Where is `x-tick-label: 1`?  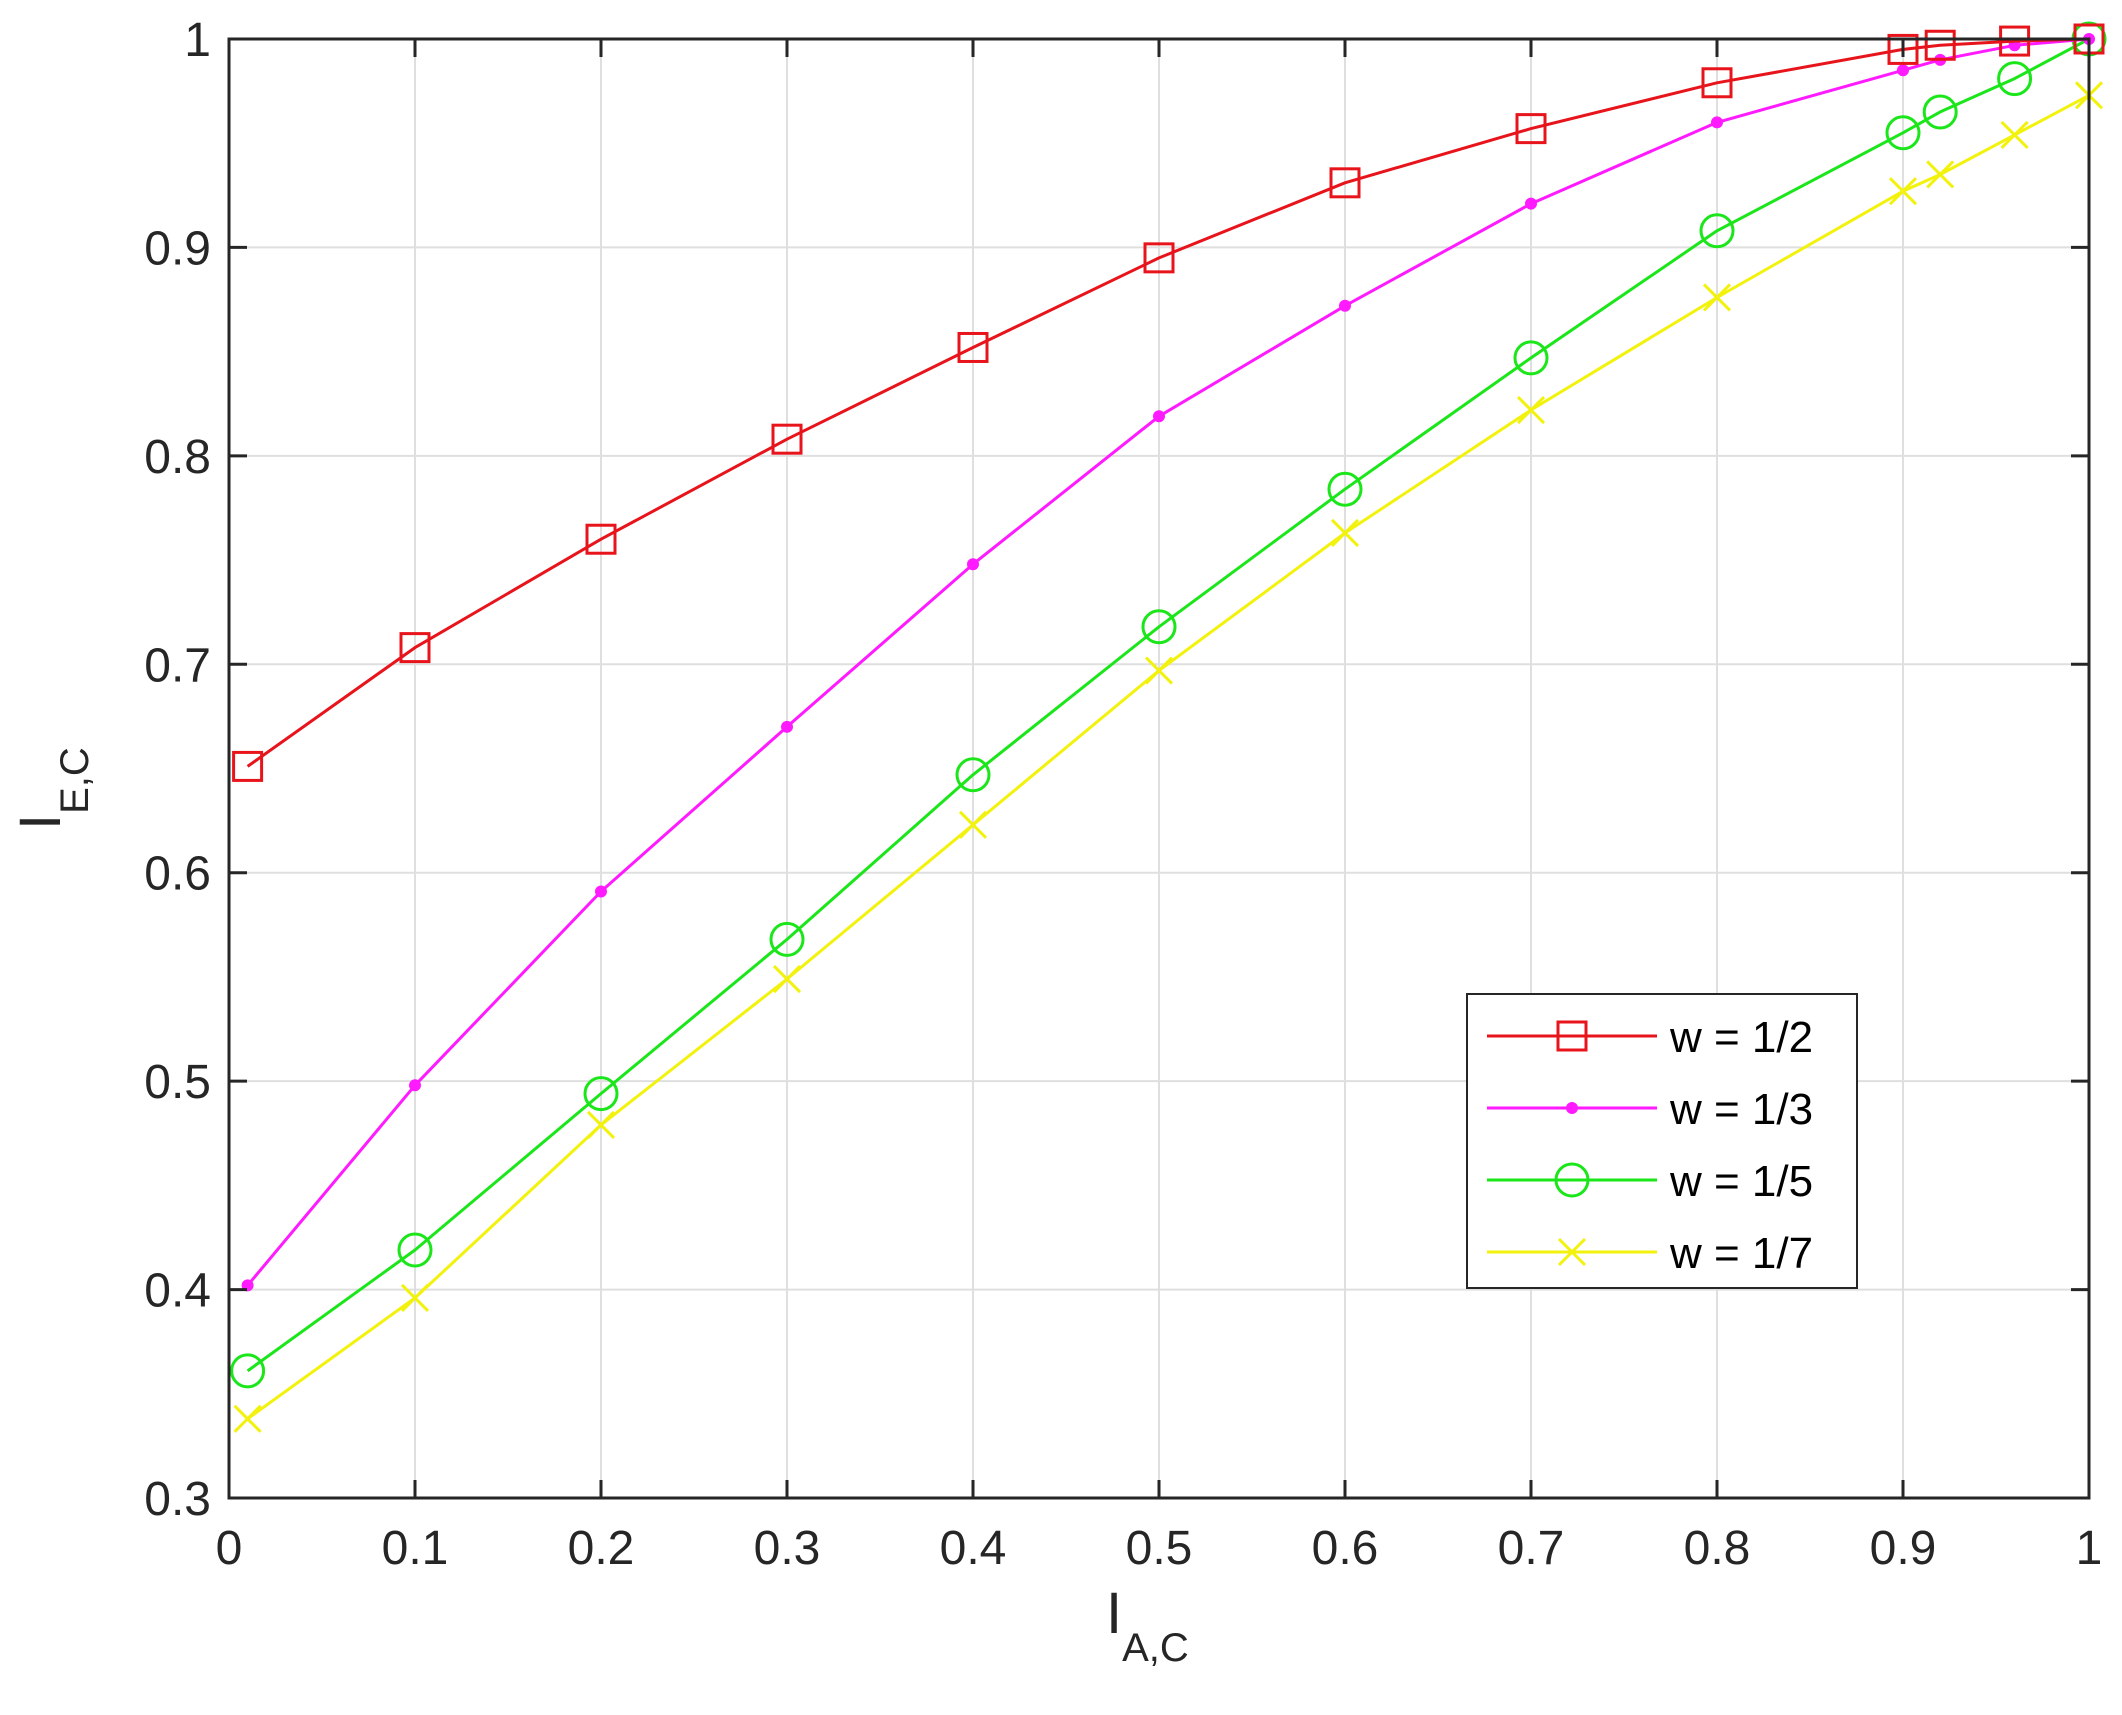
x-tick-label: 1 is located at coordinates (2089, 1548).